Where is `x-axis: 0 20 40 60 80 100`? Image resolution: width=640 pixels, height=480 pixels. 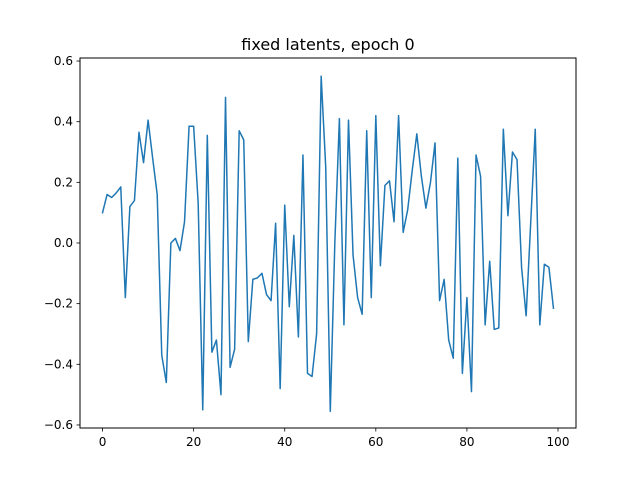 x-axis: 0 20 40 60 80 100 is located at coordinates (334, 438).